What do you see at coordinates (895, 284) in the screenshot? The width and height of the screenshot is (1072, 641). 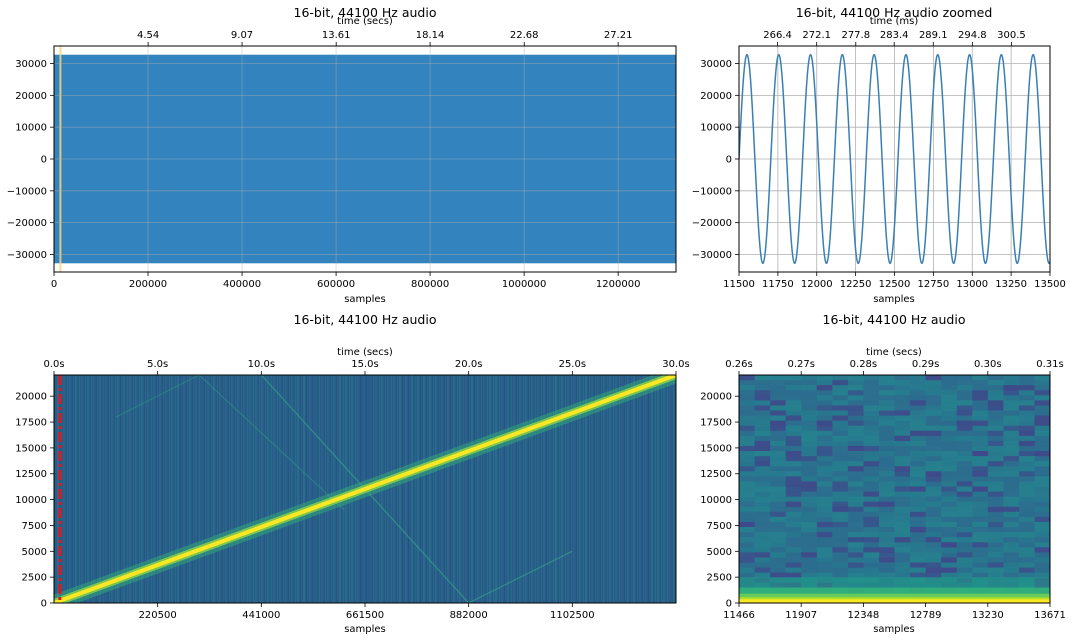 I see `x-tick-label: 12500` at bounding box center [895, 284].